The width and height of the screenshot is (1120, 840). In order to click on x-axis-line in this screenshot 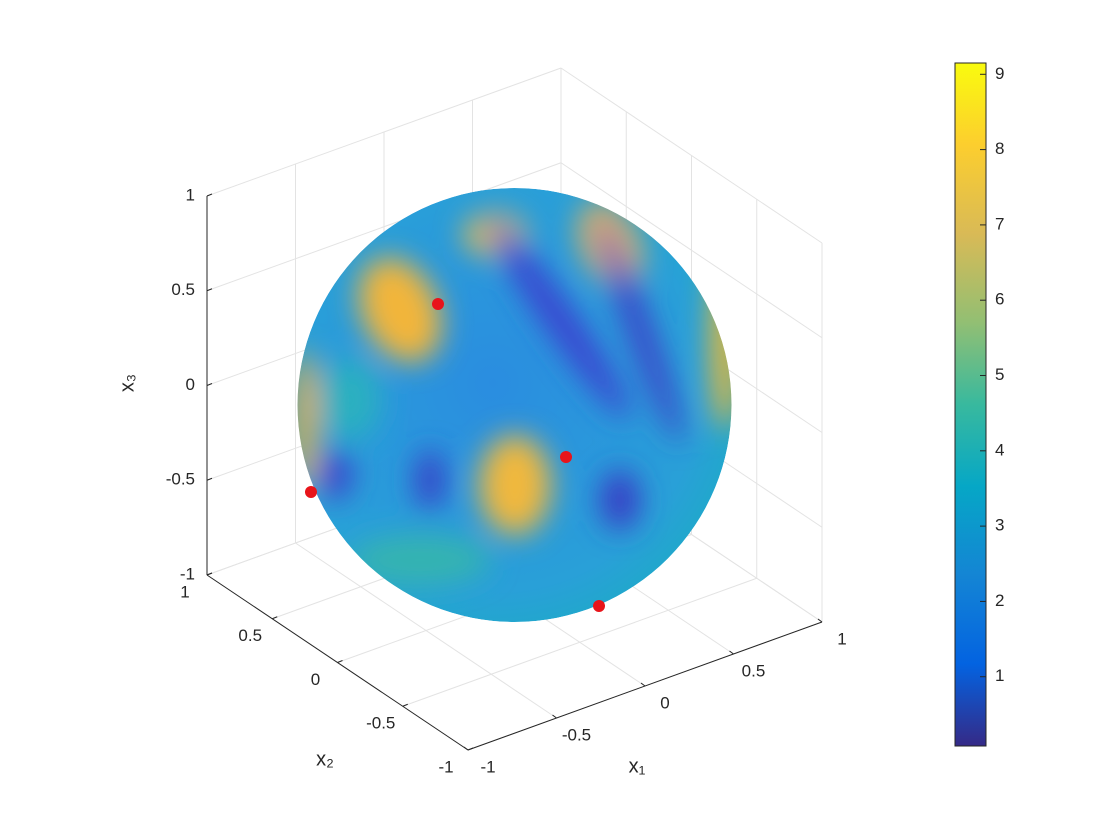, I will do `click(645, 686)`.